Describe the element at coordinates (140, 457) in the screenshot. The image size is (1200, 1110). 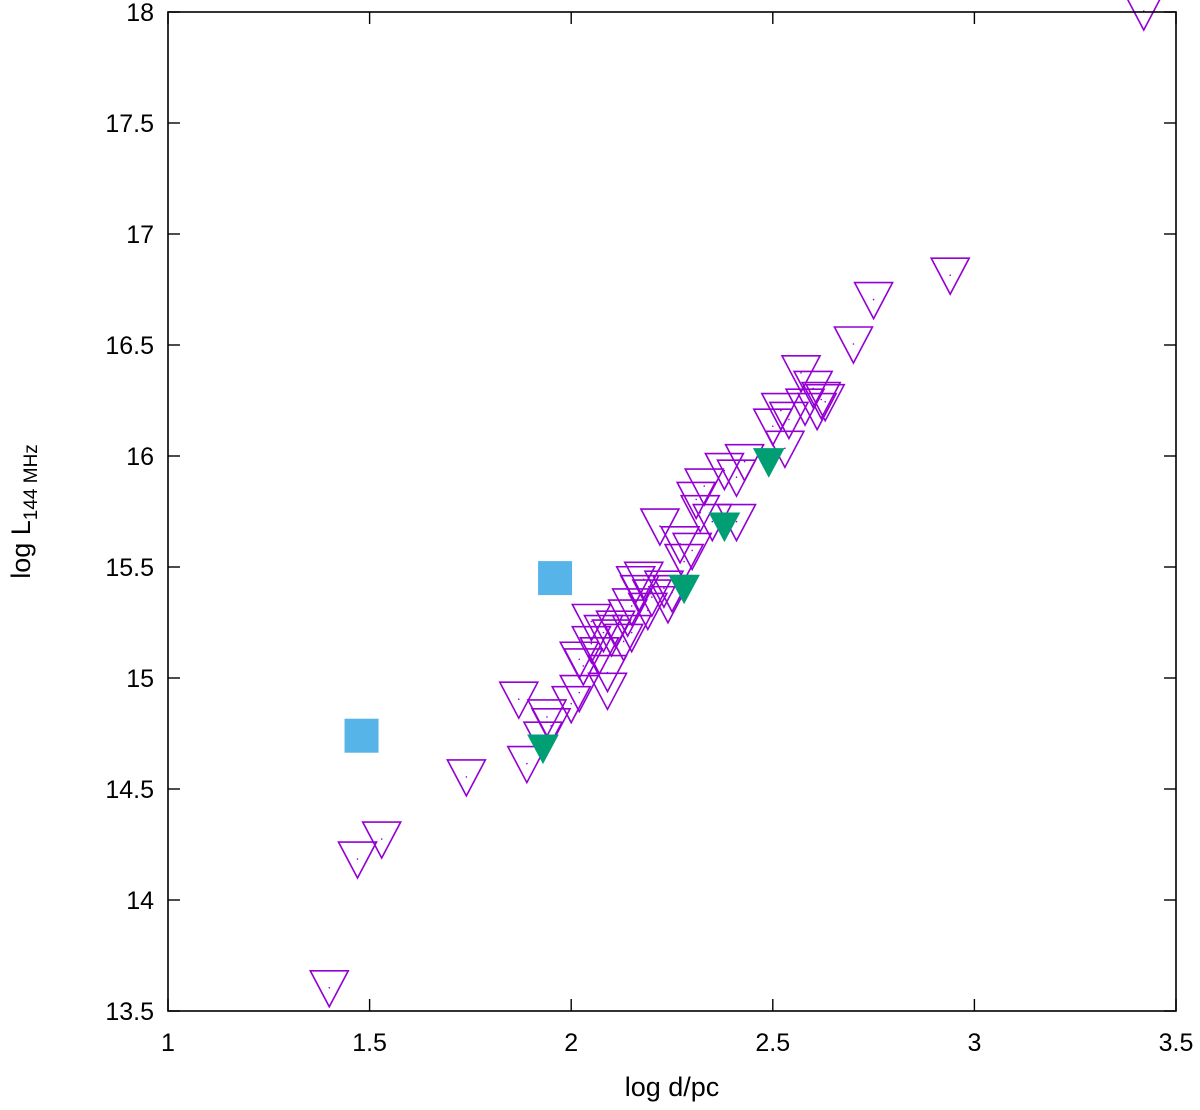
I see `y-tick-label: 16` at that location.